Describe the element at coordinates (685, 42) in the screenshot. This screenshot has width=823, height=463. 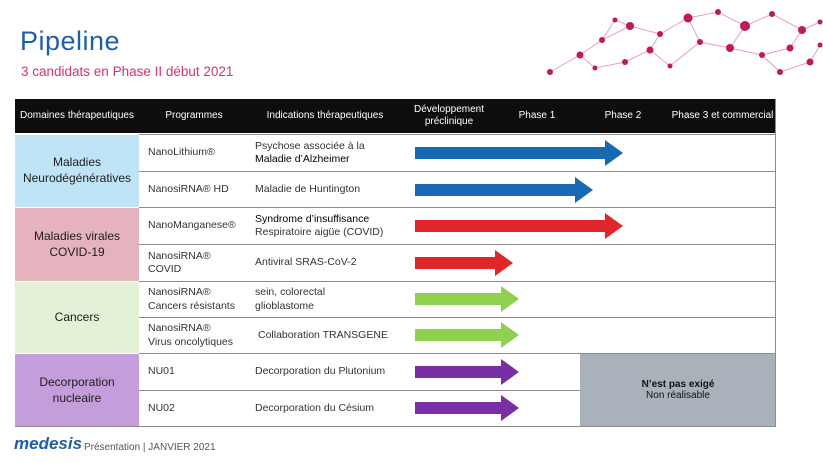
I see `molecule-decoration` at that location.